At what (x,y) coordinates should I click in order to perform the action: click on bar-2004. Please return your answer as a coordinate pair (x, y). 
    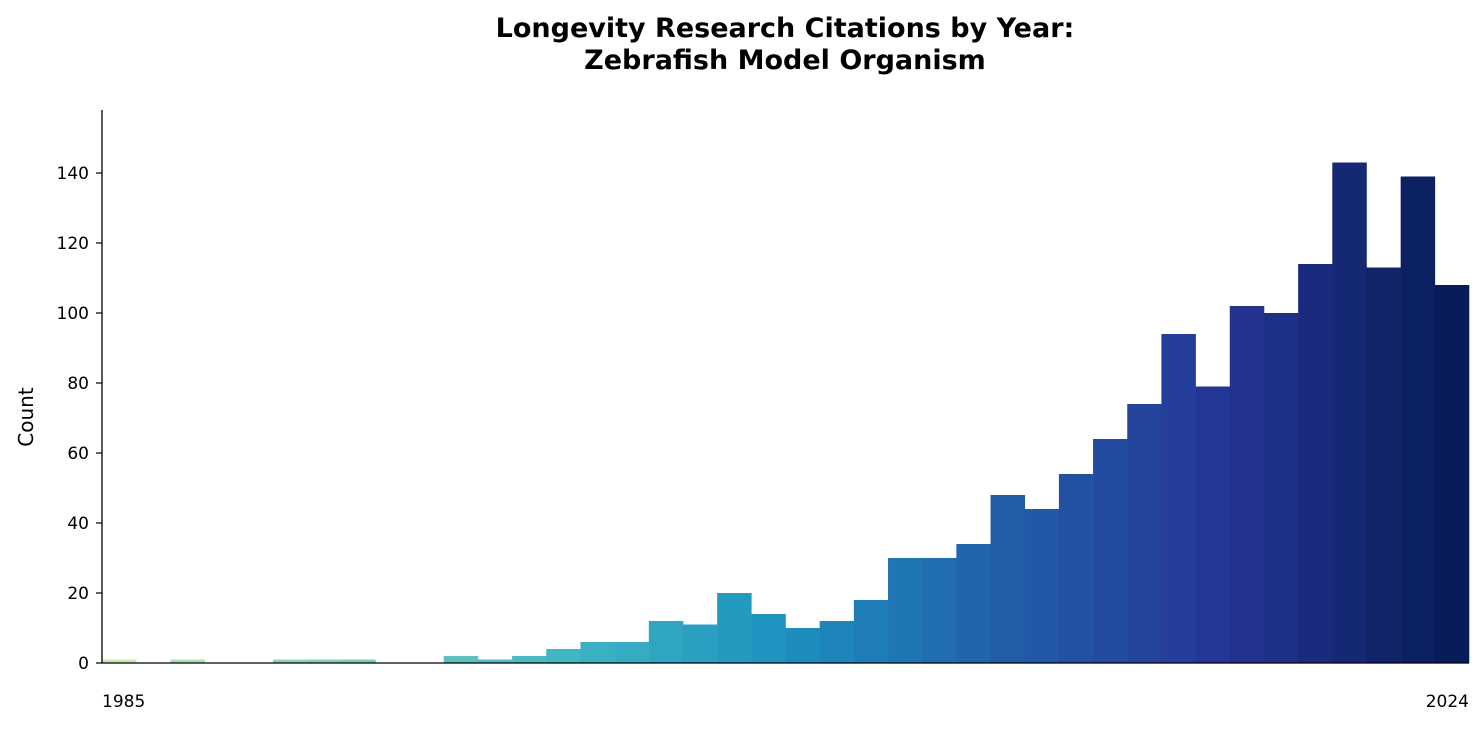
    Looking at the image, I should click on (768, 638).